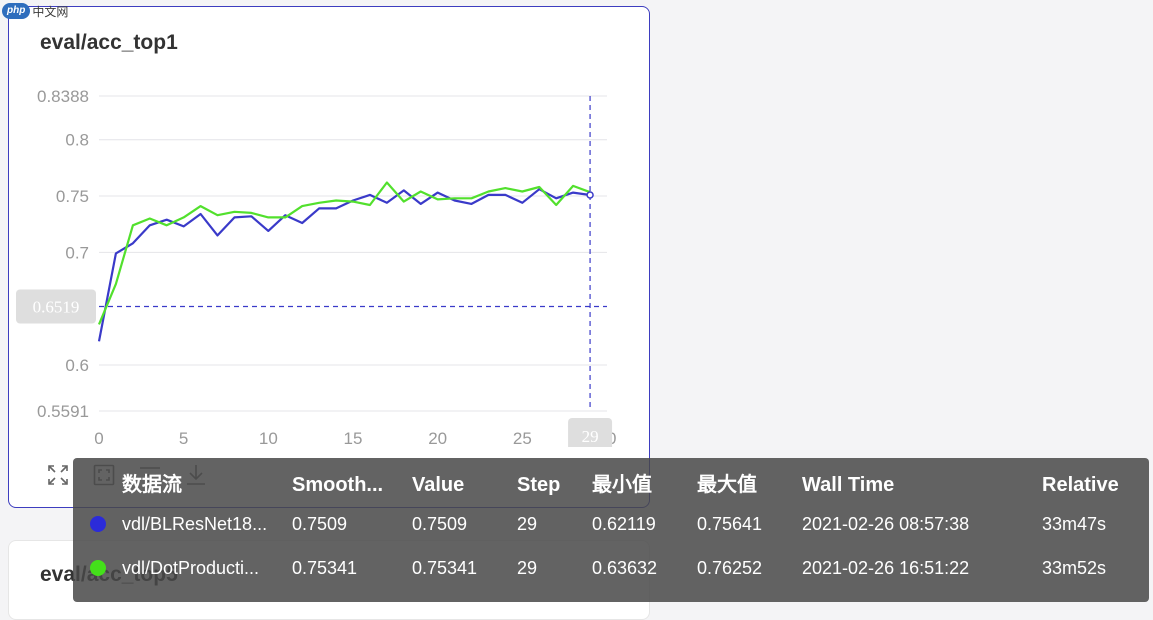 This screenshot has height=620, width=1153. Describe the element at coordinates (539, 485) in the screenshot. I see `header-step: Step` at that location.